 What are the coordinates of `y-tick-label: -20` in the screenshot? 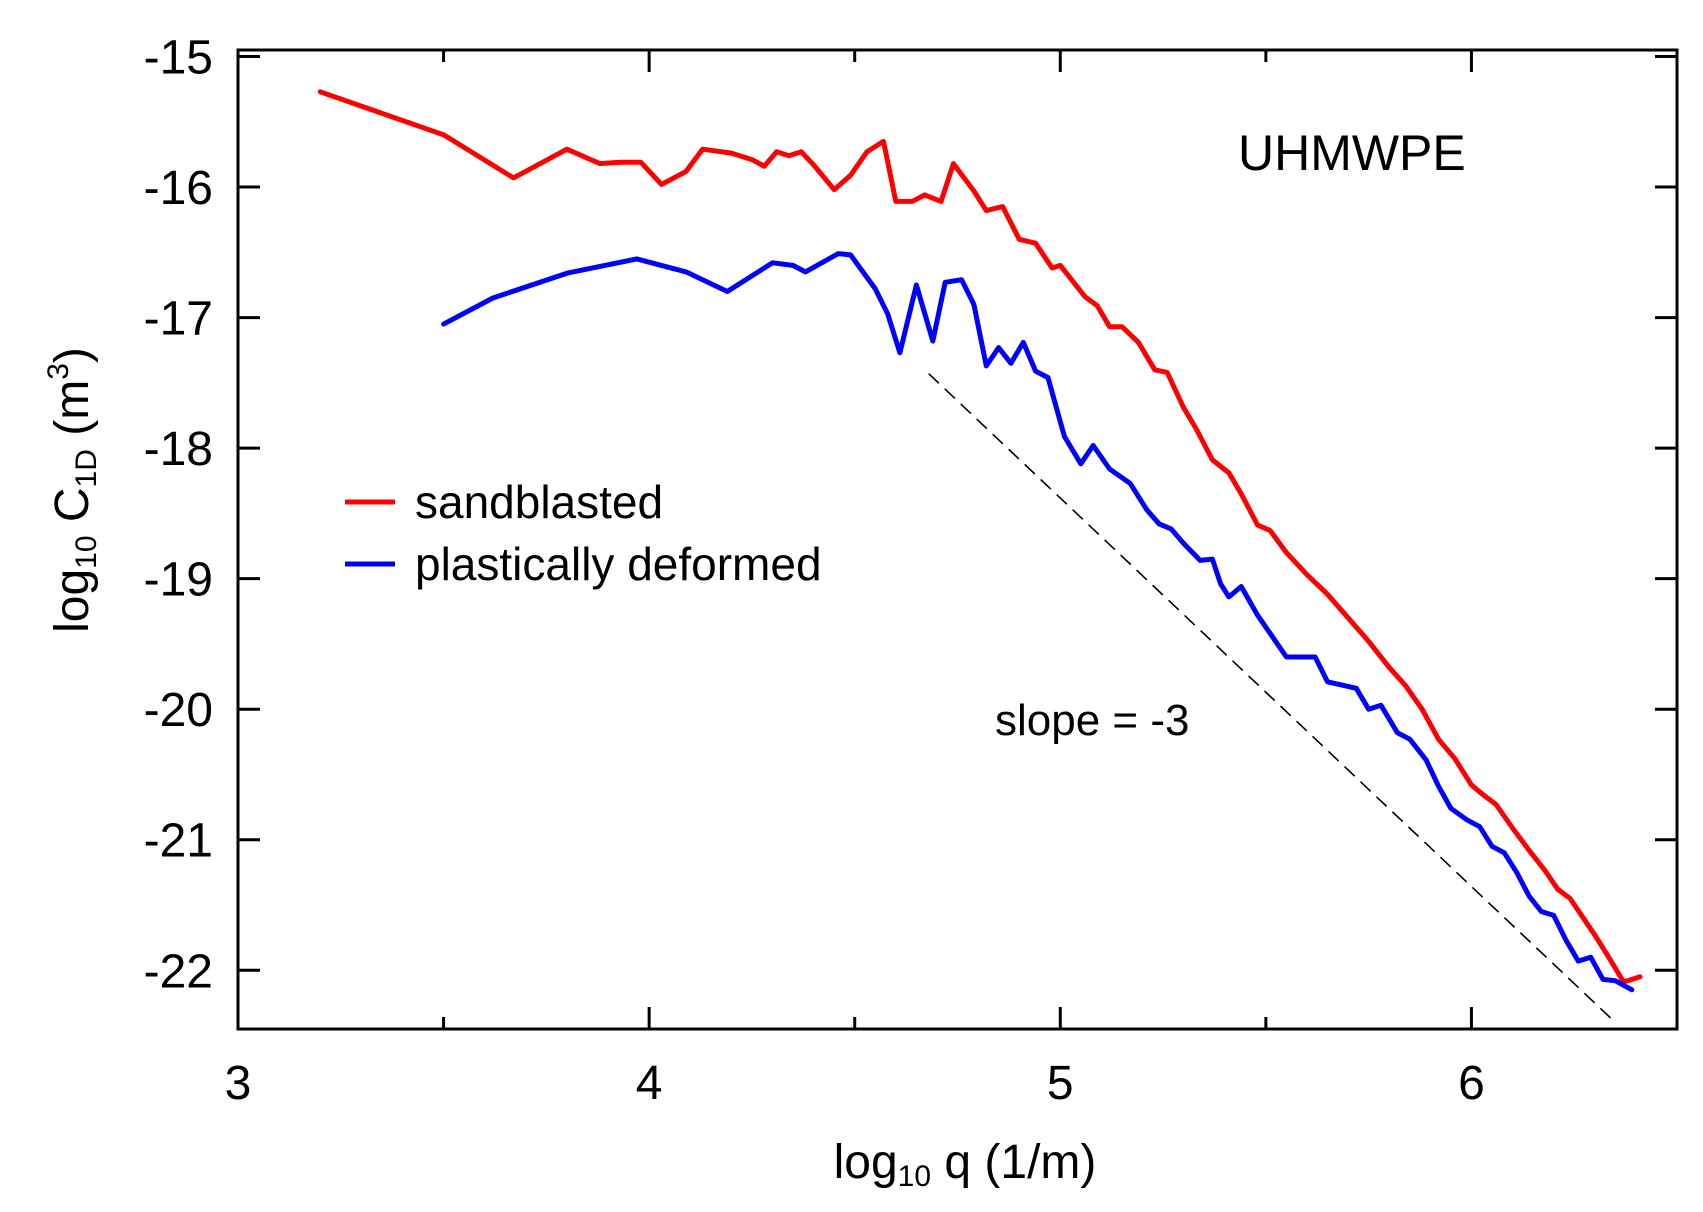 It's located at (178, 710).